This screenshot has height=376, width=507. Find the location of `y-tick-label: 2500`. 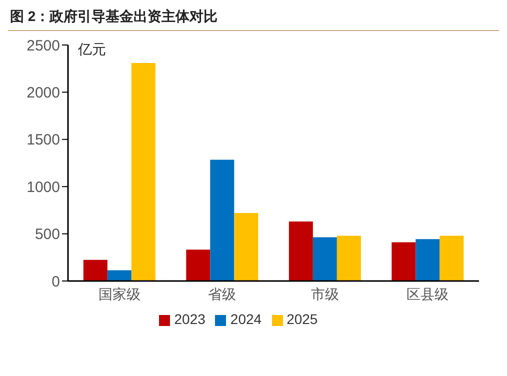

y-tick-label: 2500 is located at coordinates (43, 45).